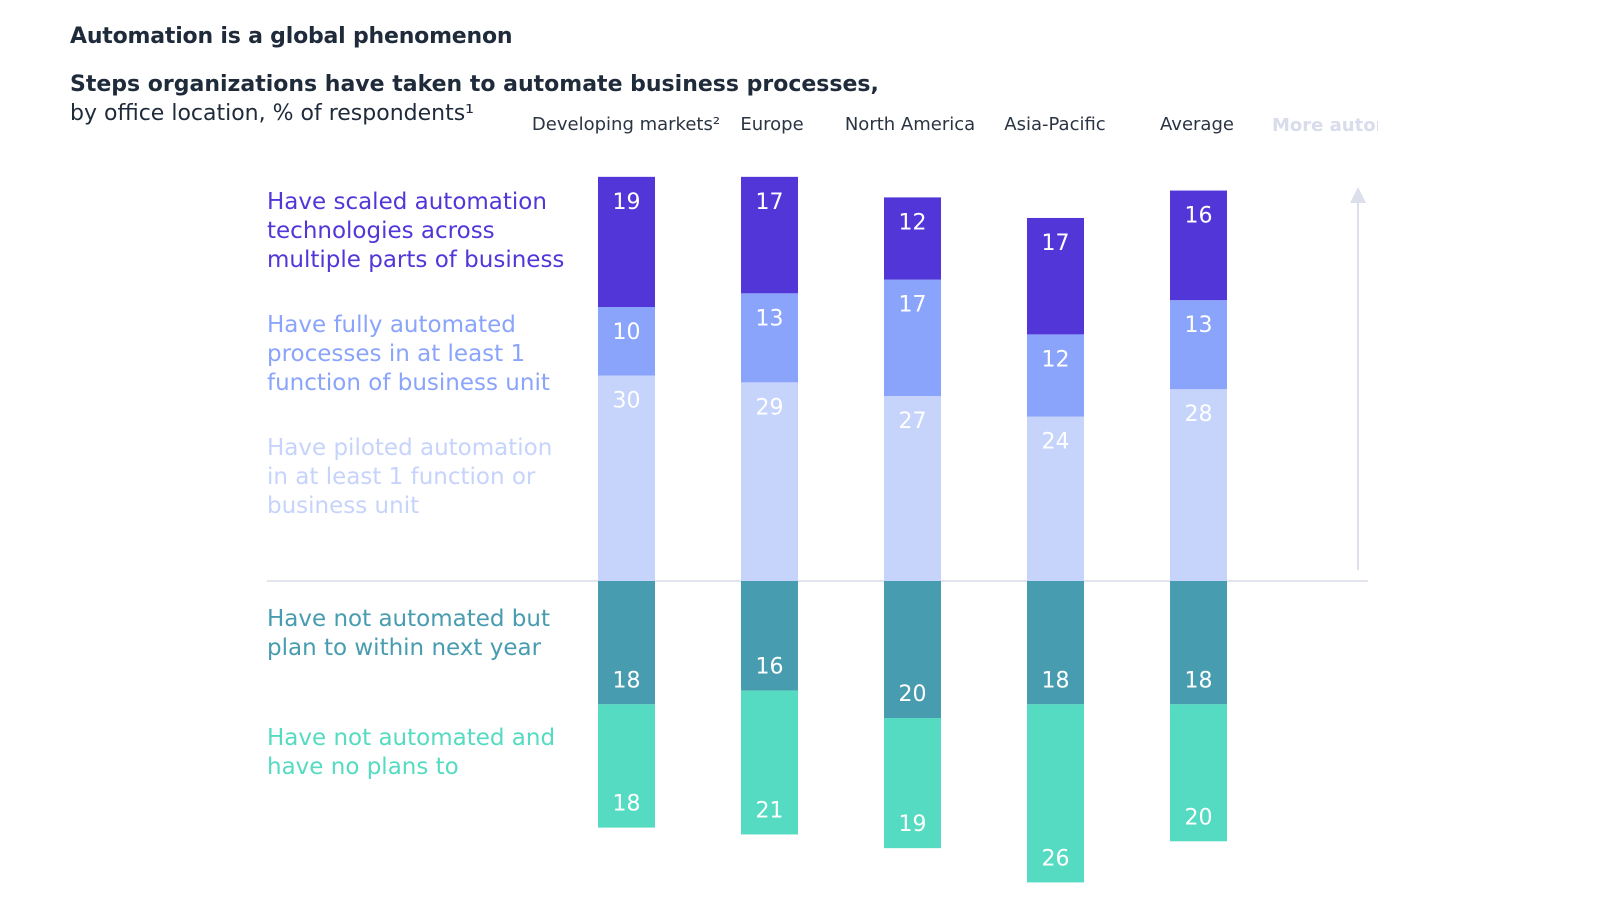 This screenshot has height=900, width=1600. I want to click on subtitle-line-2: by office location, % of respondents¹, so click(272, 113).